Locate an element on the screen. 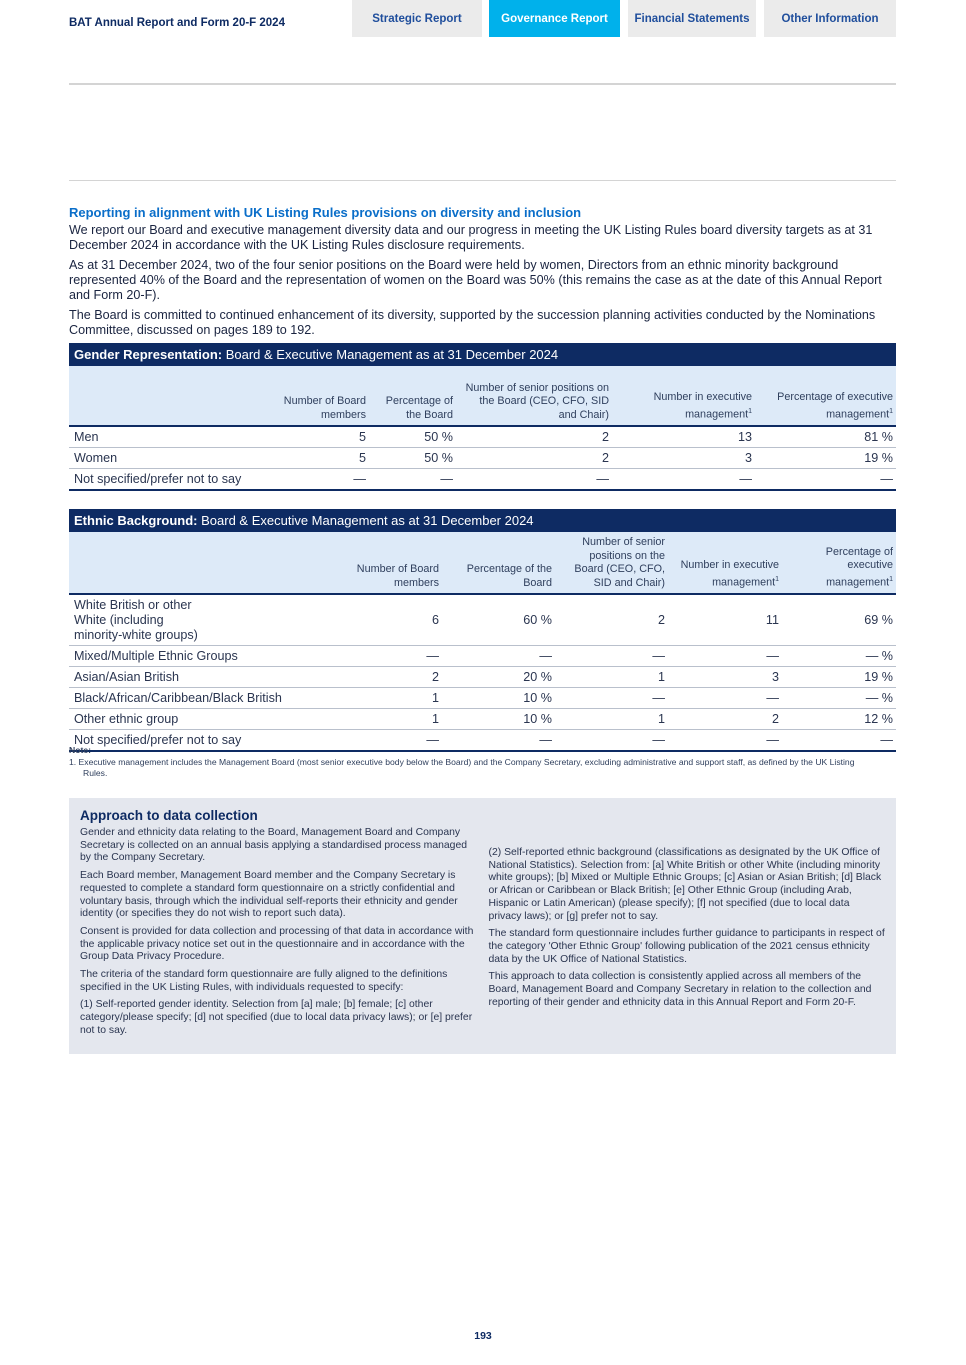 The height and width of the screenshot is (1365, 966). table-row: Other ethnic group 1 10 % 1 2 12 % is located at coordinates (482, 719).